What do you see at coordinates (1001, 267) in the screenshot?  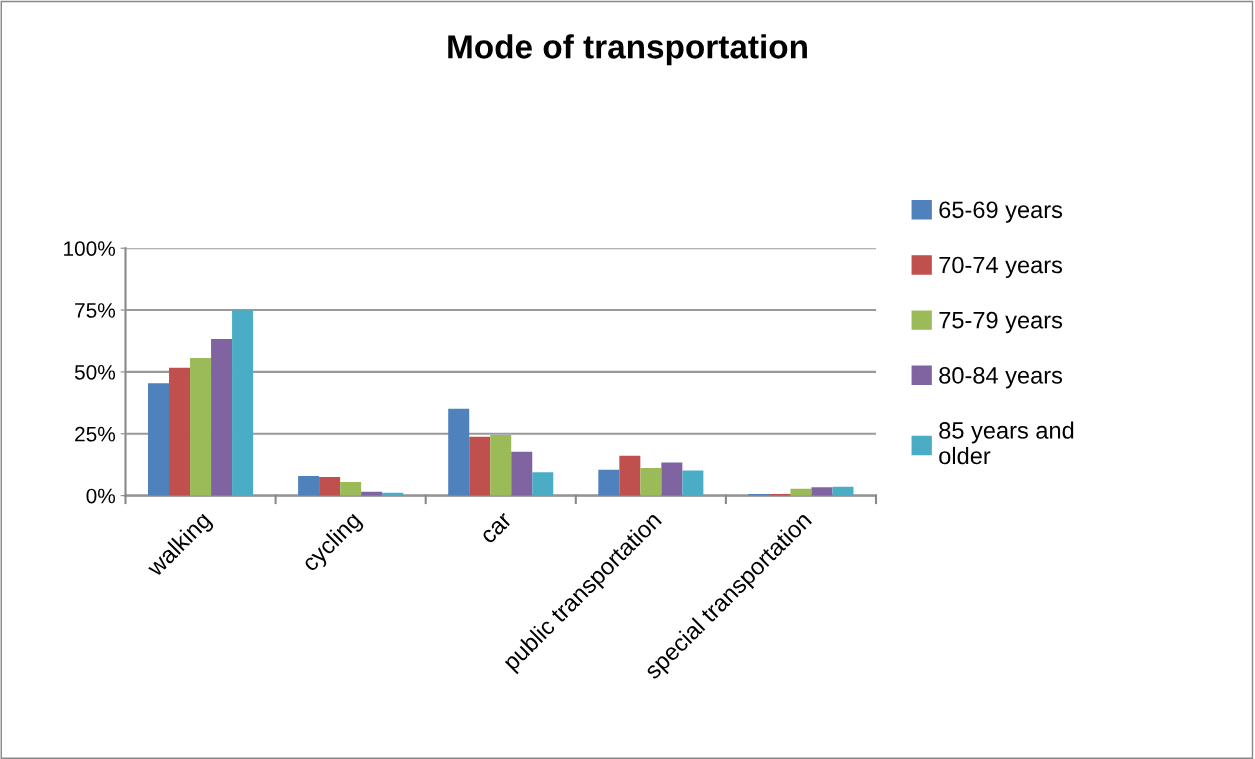 I see `legend-label: 70-74 years` at bounding box center [1001, 267].